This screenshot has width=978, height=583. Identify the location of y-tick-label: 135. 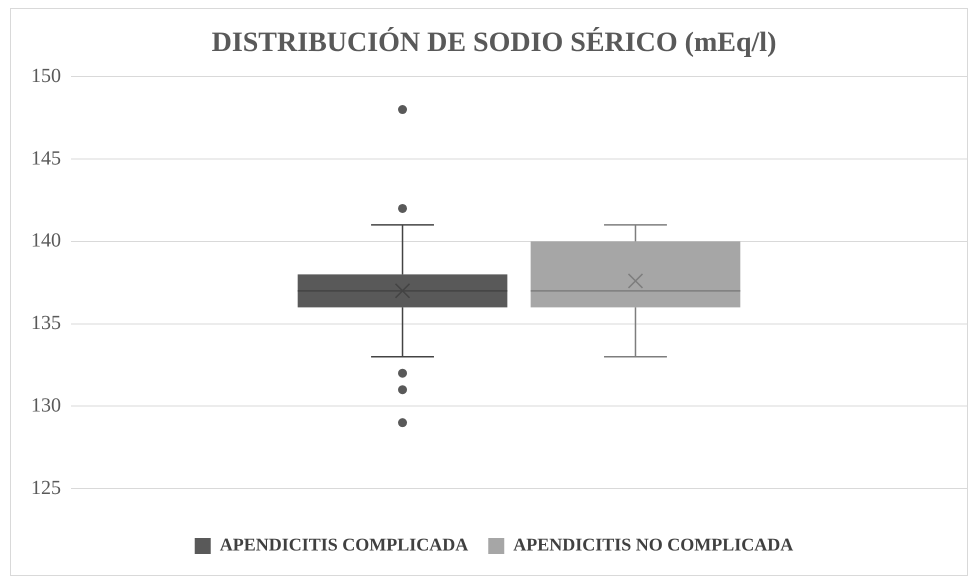
(46, 323).